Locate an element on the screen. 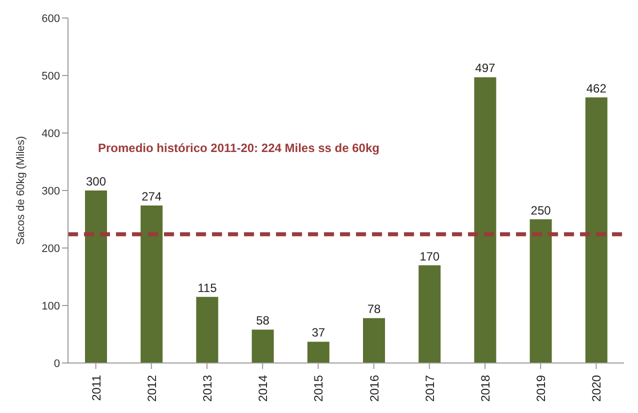 Image resolution: width=638 pixels, height=413 pixels. data-label: 170 is located at coordinates (430, 256).